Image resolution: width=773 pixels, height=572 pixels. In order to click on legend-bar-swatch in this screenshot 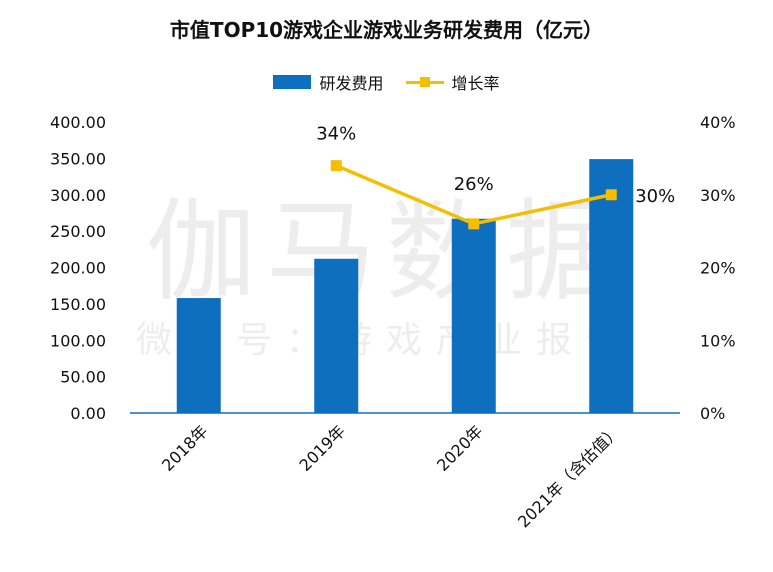, I will do `click(292, 82)`.